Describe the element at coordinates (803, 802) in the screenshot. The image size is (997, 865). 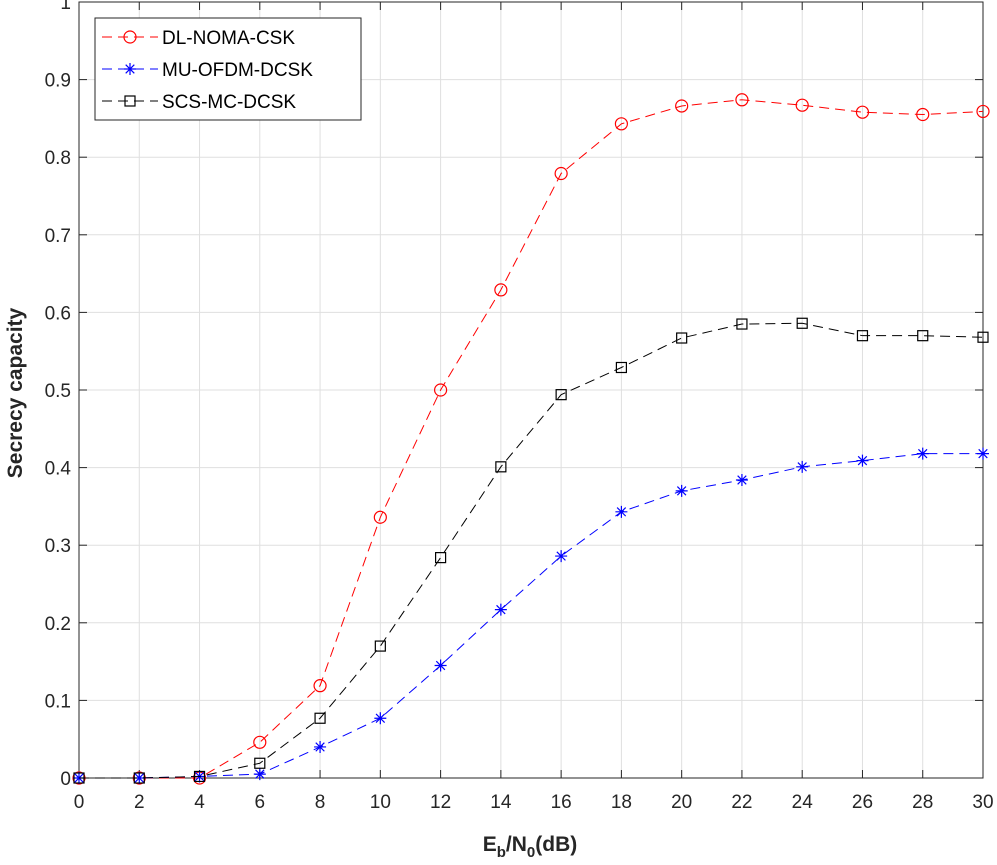
I see `x-tick-label: 24` at that location.